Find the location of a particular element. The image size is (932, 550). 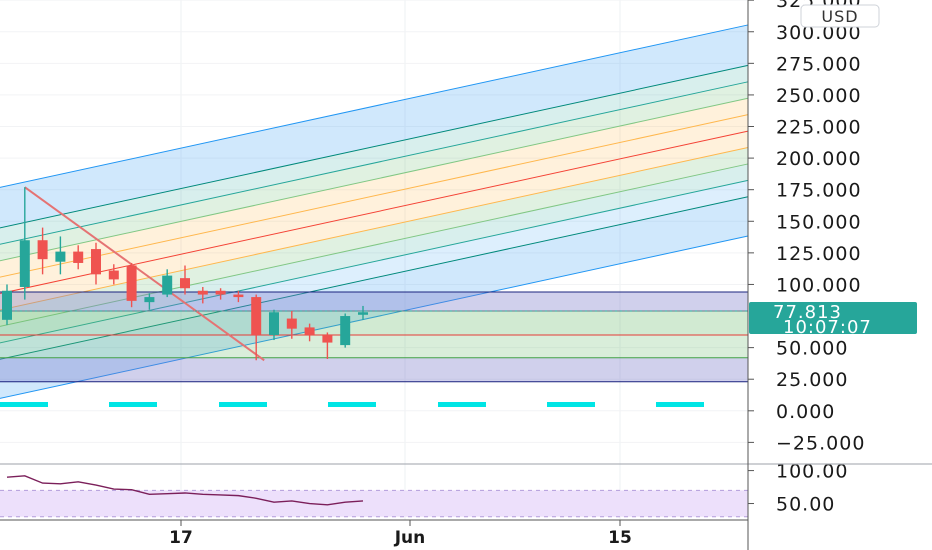

horizontal-levels is located at coordinates (374, 337).